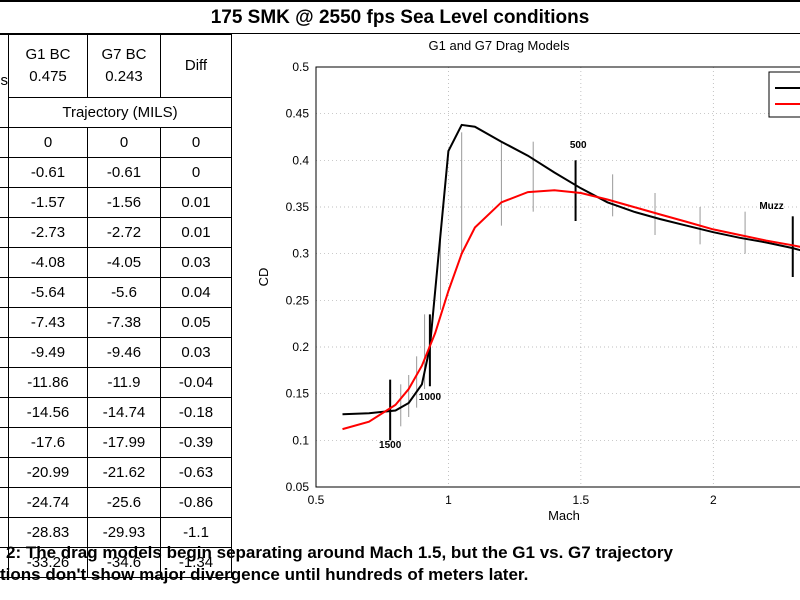  I want to click on g1-cell: -4.08, so click(48, 262).